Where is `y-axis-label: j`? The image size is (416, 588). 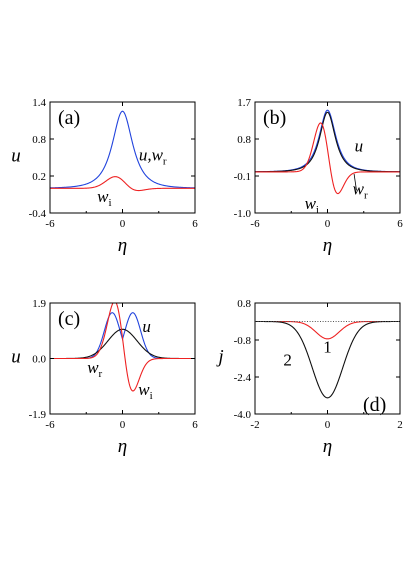 y-axis-label: j is located at coordinates (219, 357).